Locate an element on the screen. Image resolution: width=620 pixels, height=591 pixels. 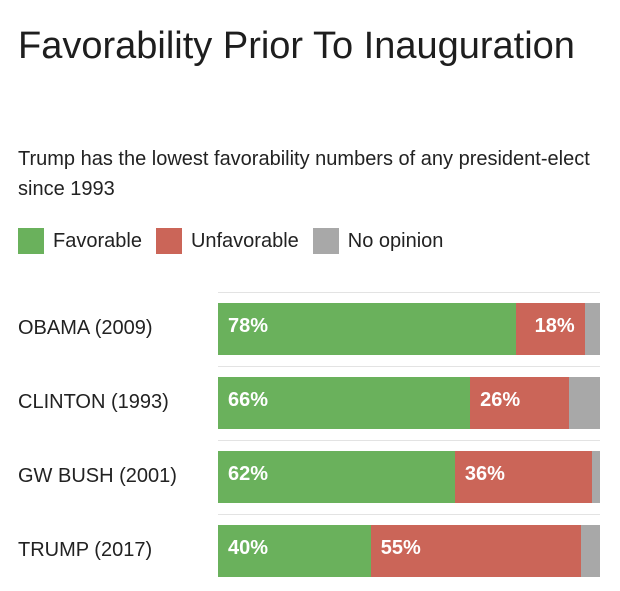
bar-segment-unfavorable: 55% is located at coordinates (475, 551).